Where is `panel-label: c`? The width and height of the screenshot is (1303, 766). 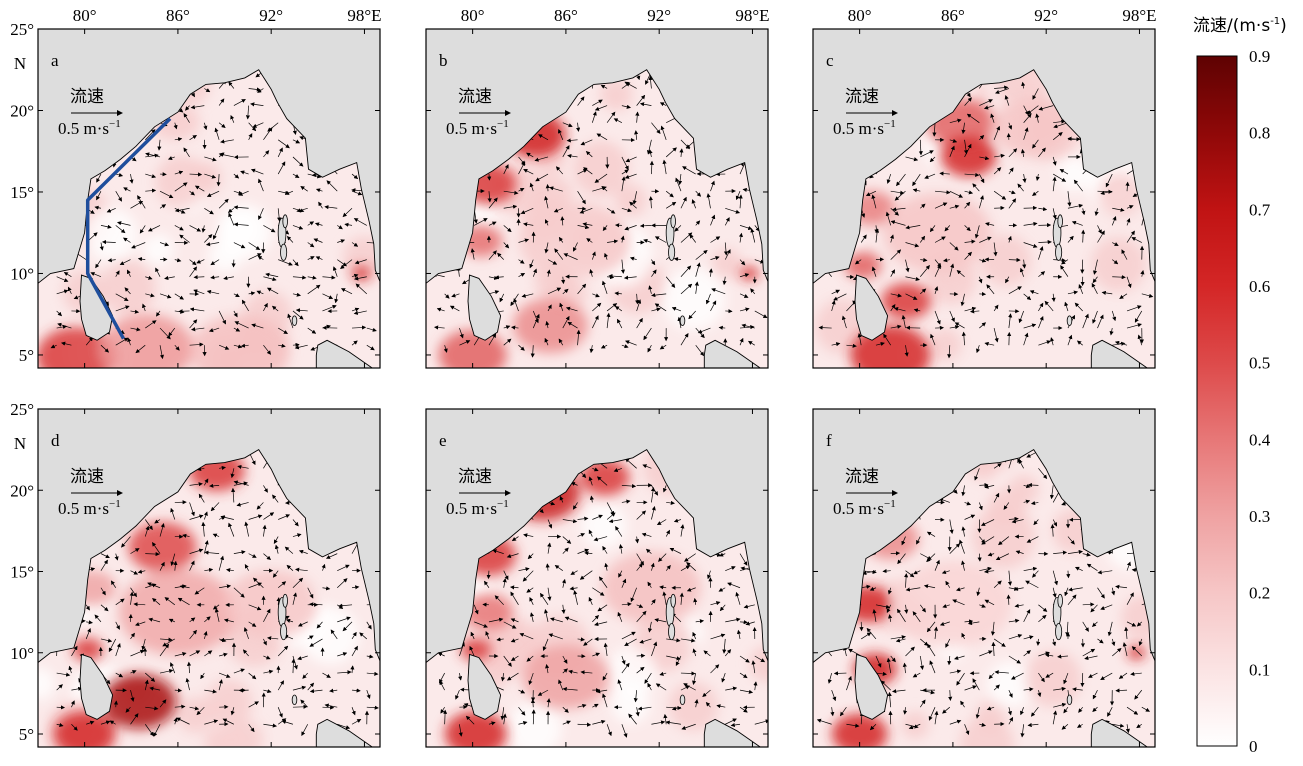 panel-label: c is located at coordinates (830, 60).